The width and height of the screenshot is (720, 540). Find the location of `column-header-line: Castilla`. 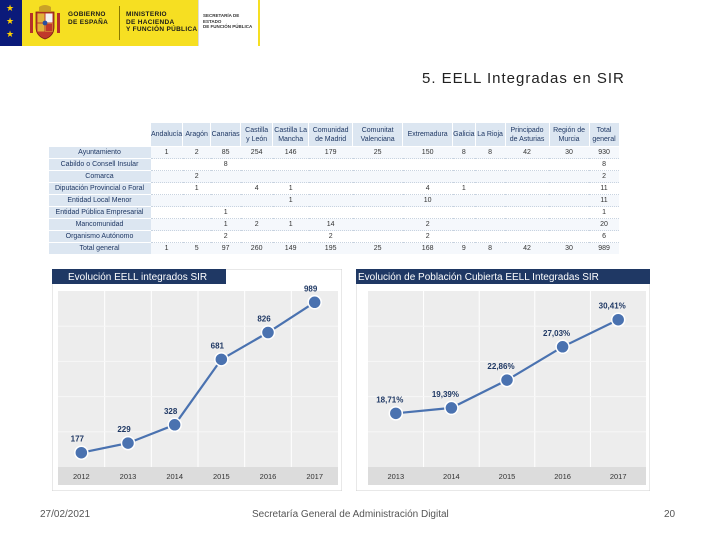

column-header-line: Castilla is located at coordinates (257, 130).